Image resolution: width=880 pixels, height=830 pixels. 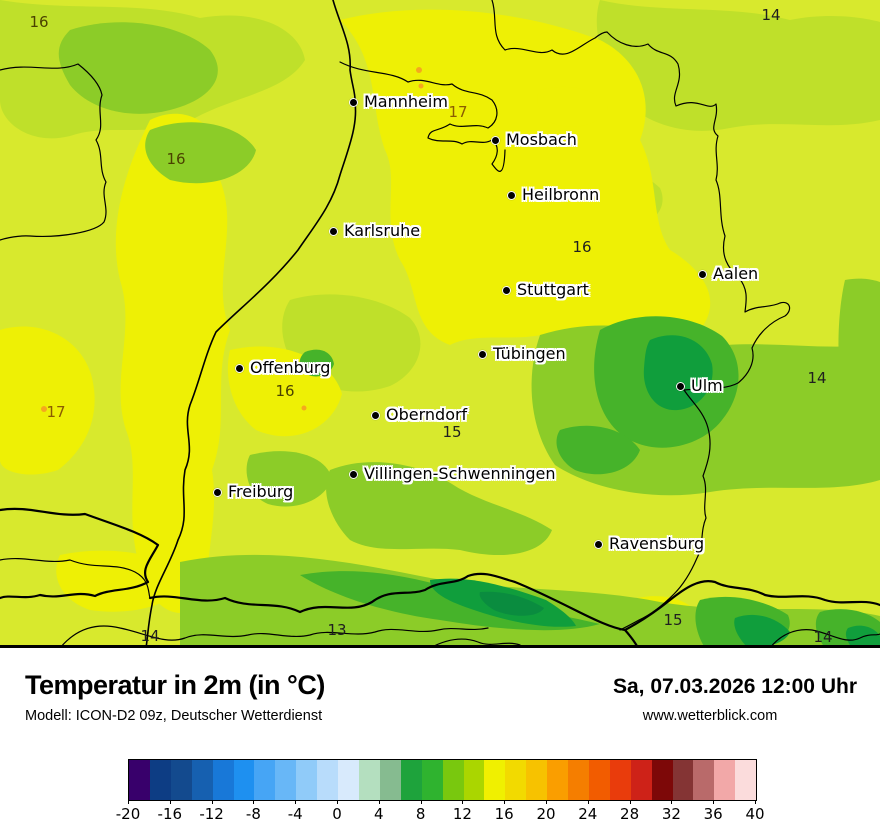 I want to click on city-label: Aalen, so click(x=736, y=273).